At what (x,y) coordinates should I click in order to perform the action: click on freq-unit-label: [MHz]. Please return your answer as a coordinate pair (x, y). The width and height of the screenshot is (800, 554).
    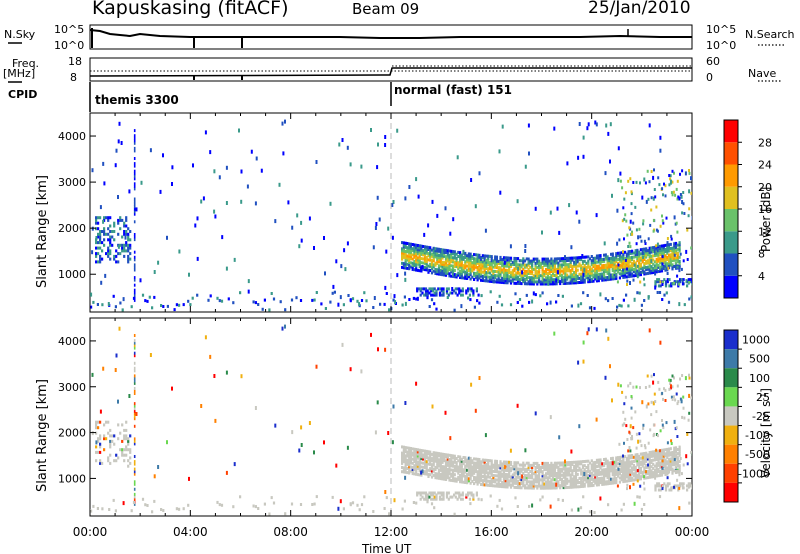
    Looking at the image, I should click on (19, 73).